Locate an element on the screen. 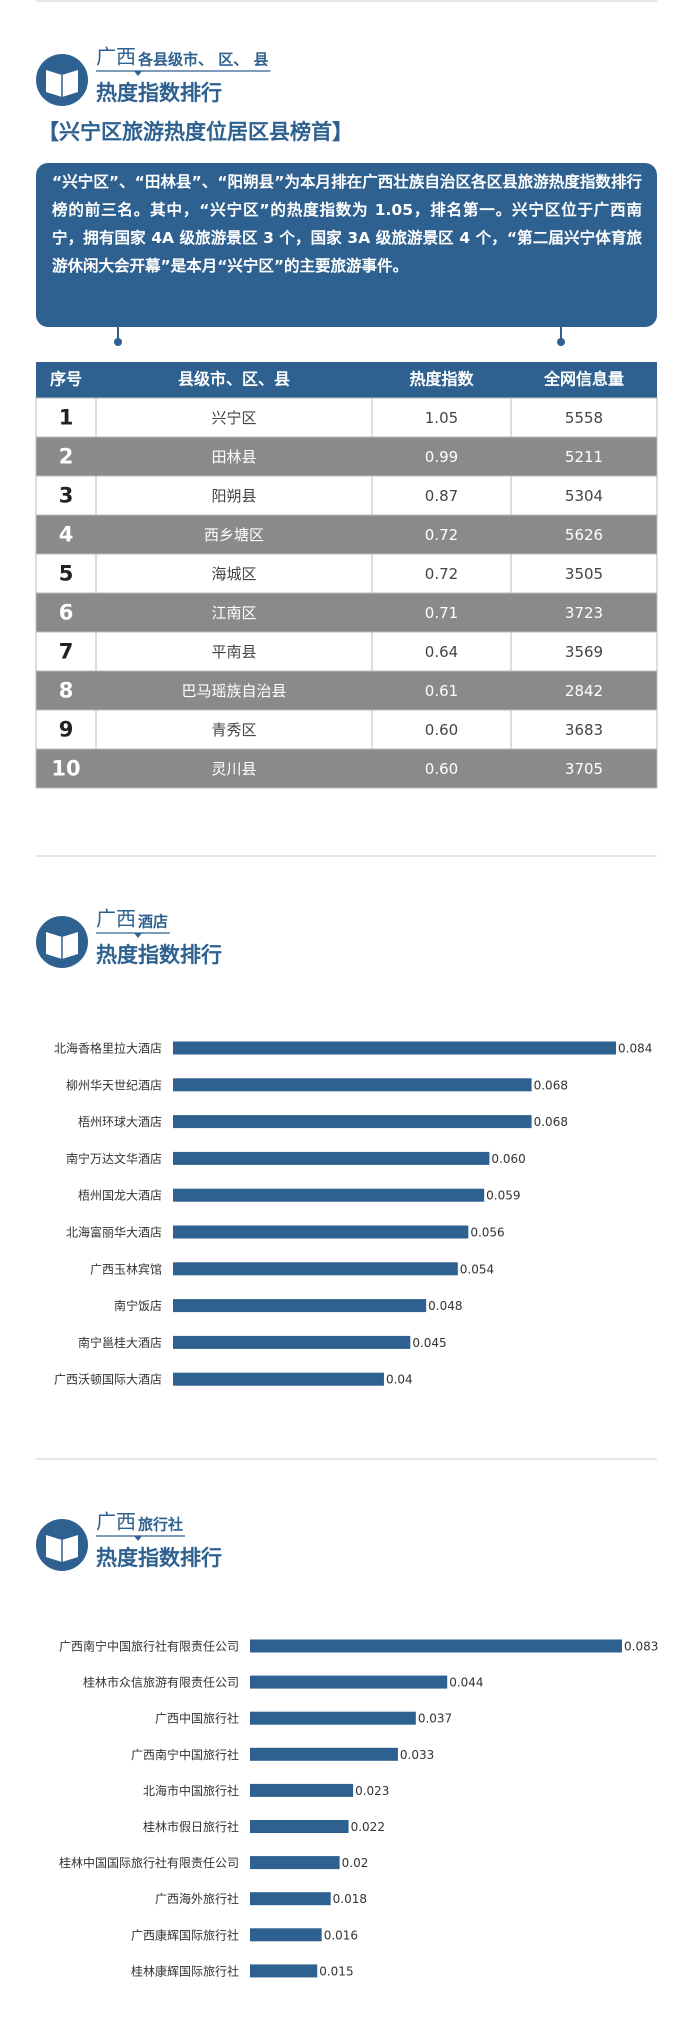 The height and width of the screenshot is (2022, 693). cell: 青秀区 is located at coordinates (233, 730).